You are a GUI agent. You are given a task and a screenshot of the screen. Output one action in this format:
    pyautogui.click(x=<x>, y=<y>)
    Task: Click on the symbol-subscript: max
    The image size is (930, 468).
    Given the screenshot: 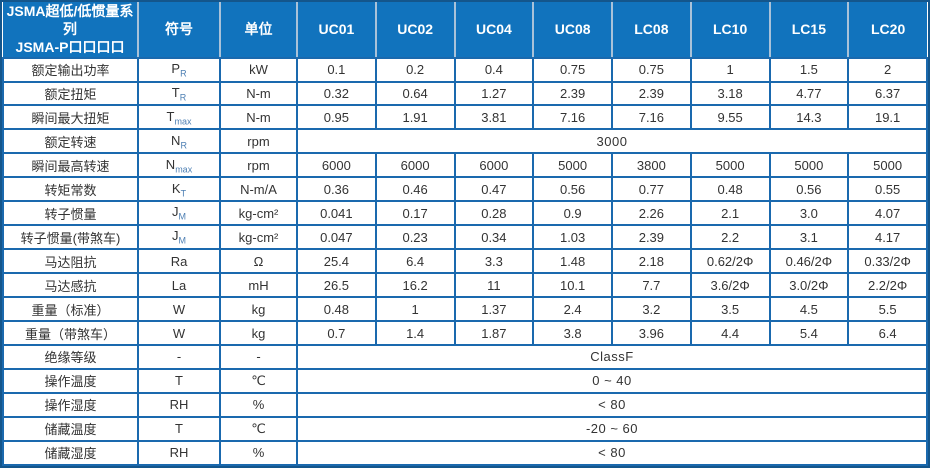 What is the action you would take?
    pyautogui.click(x=183, y=121)
    